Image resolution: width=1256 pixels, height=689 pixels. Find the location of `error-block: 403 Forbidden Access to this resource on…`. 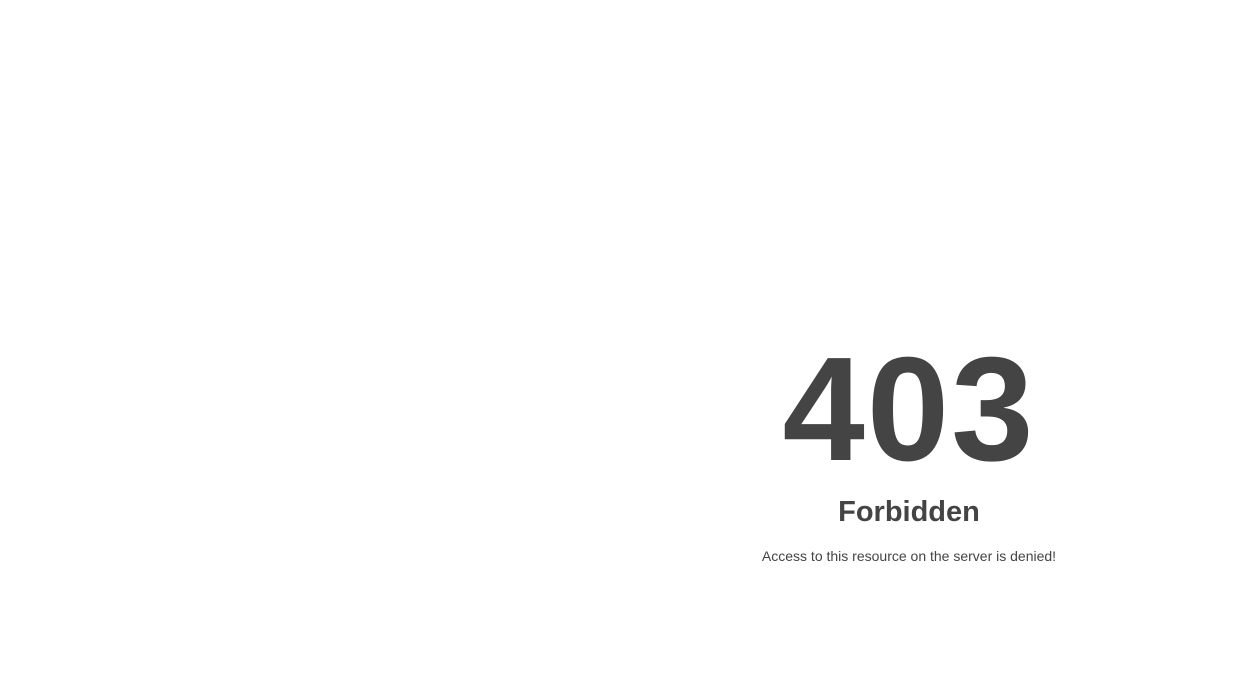

error-block: 403 Forbidden Access to this resource on… is located at coordinates (909, 450).